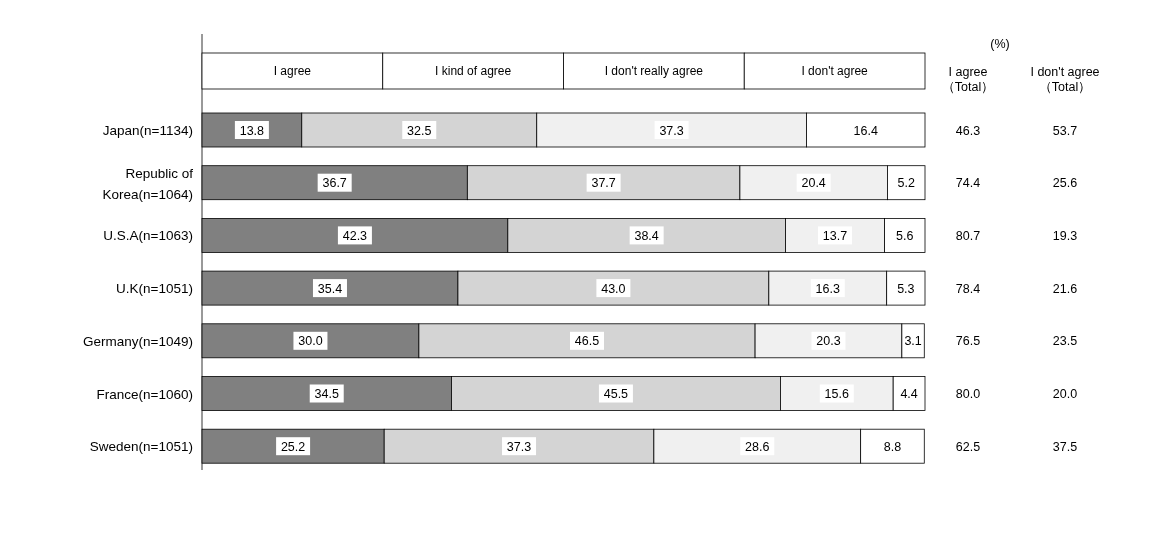  What do you see at coordinates (603, 183) in the screenshot?
I see `data-label: 37.7` at bounding box center [603, 183].